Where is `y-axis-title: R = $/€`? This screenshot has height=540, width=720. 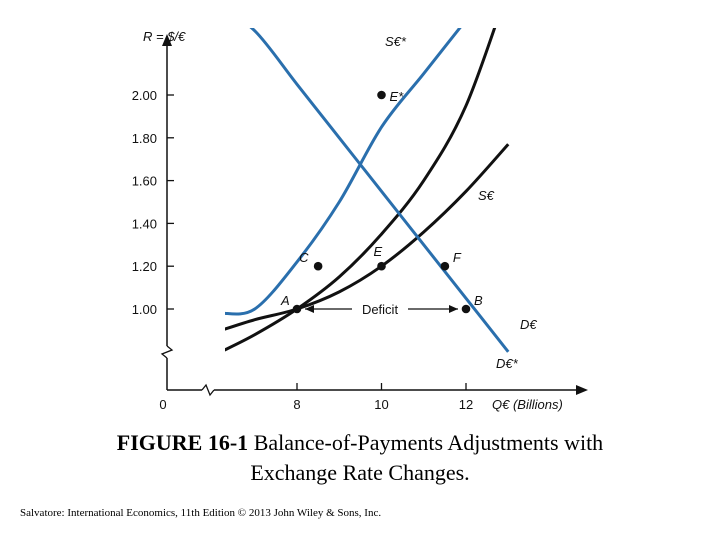
y-axis-title: R = $/€ is located at coordinates (164, 36).